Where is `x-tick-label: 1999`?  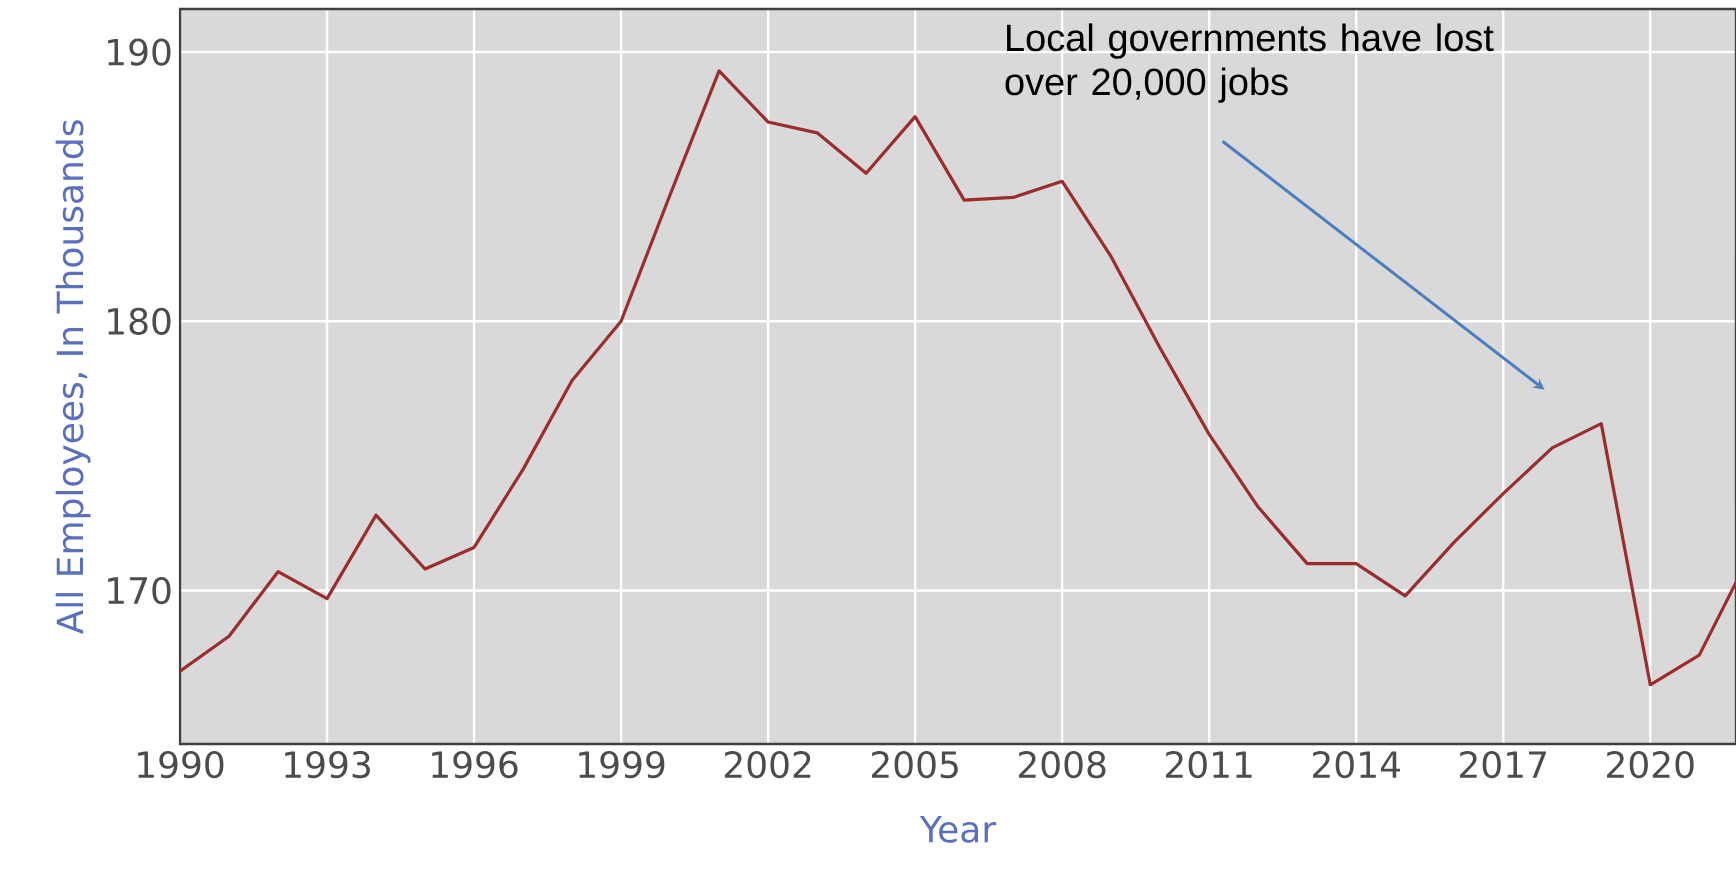 x-tick-label: 1999 is located at coordinates (622, 765).